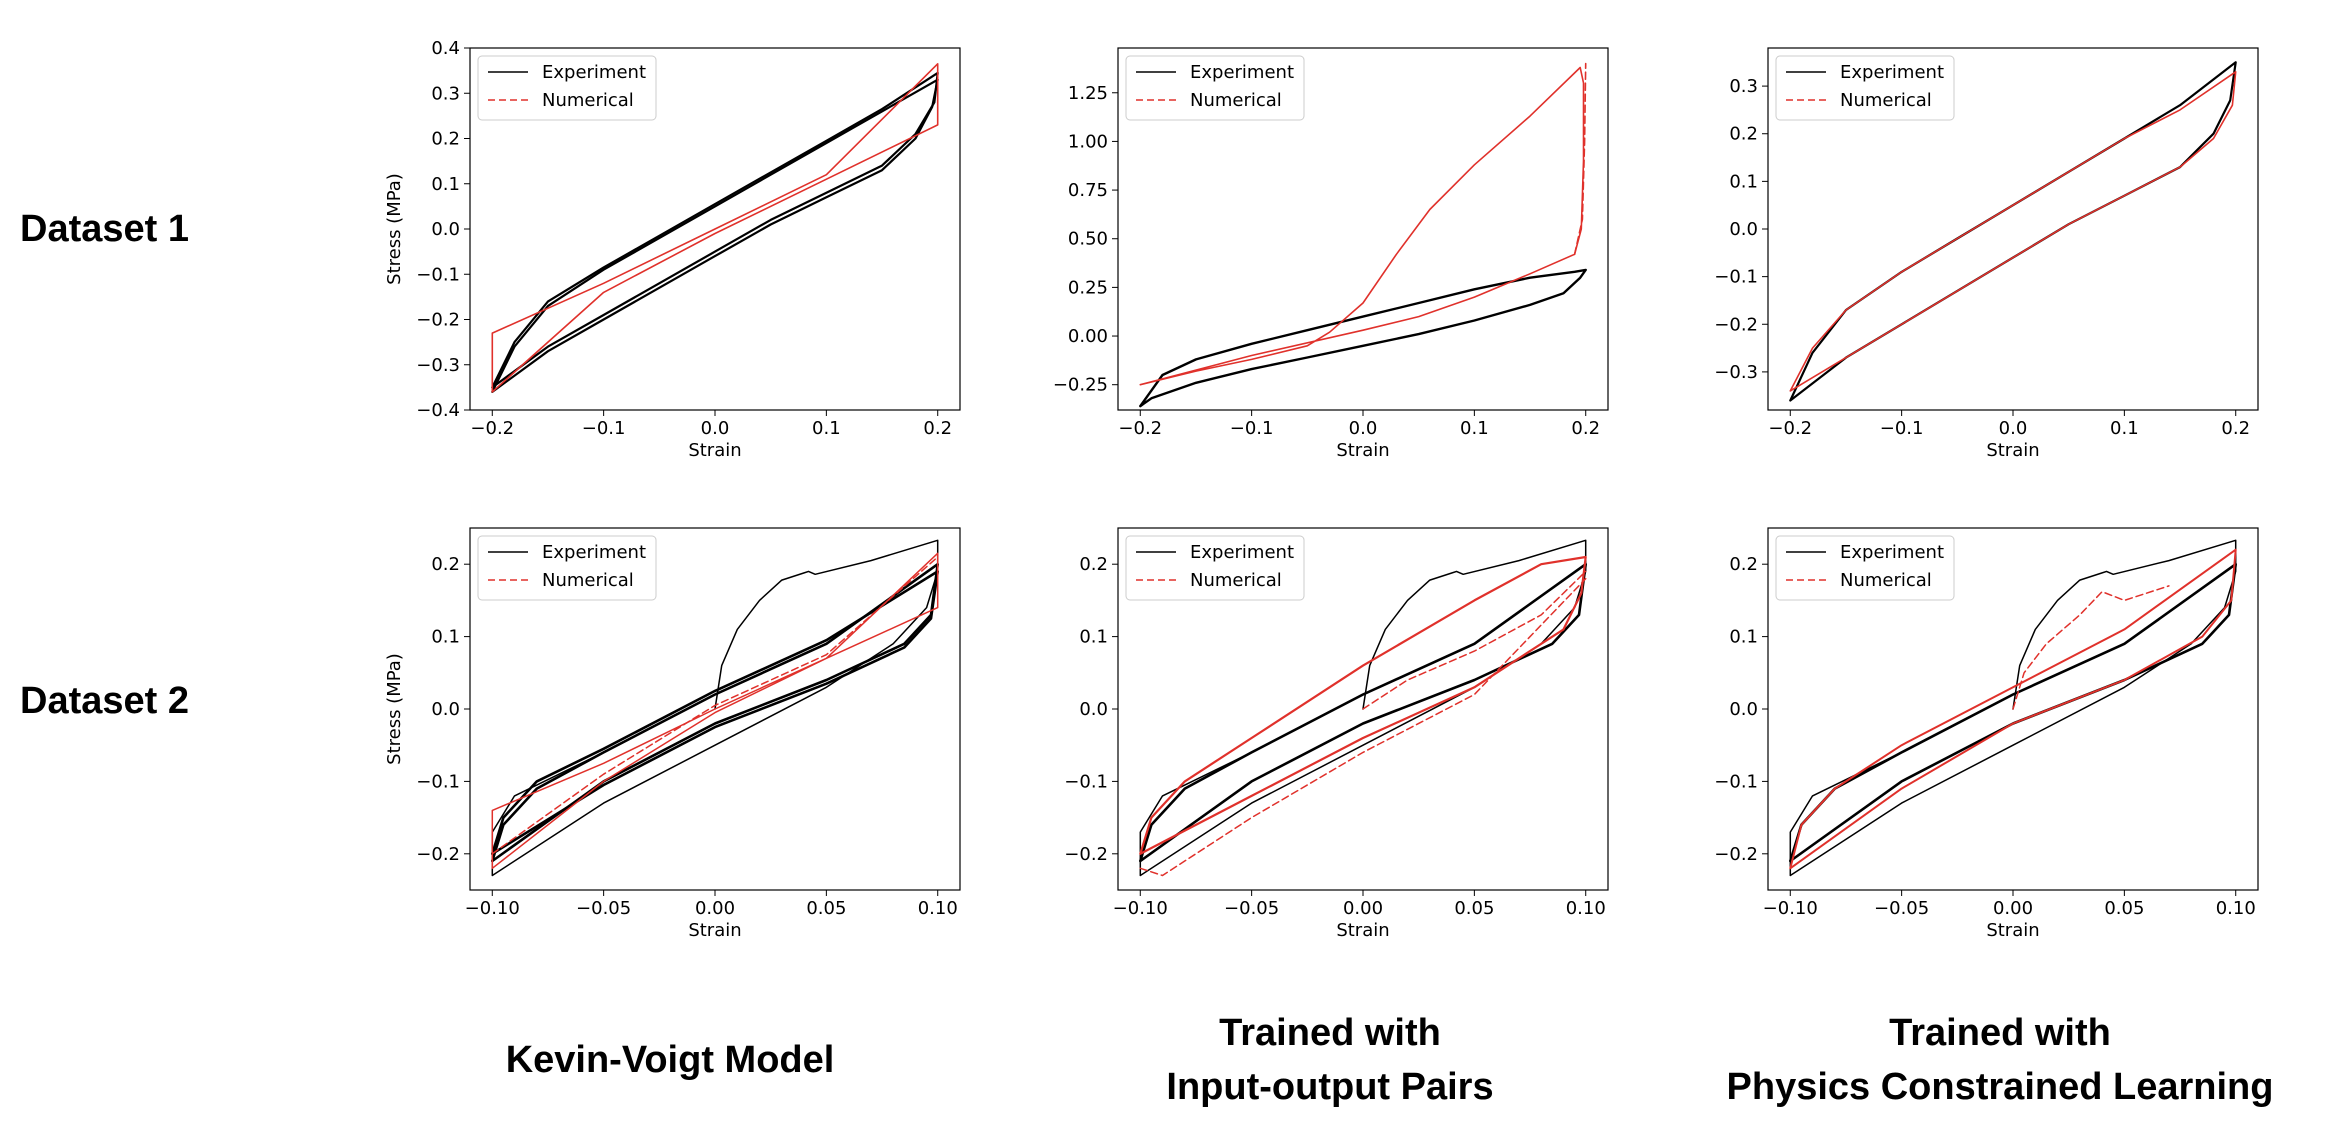 The width and height of the screenshot is (2335, 1136). What do you see at coordinates (1330, 1060) in the screenshot?
I see `column-label-input-output: Trained with Input-output Pairs` at bounding box center [1330, 1060].